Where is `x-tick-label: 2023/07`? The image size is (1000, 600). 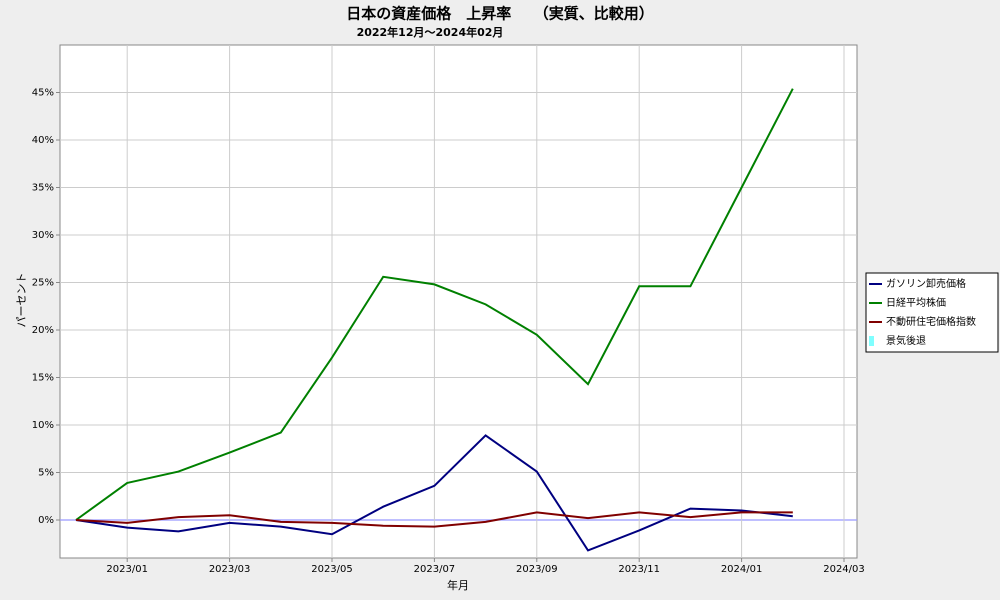
x-tick-label: 2023/07 is located at coordinates (435, 569).